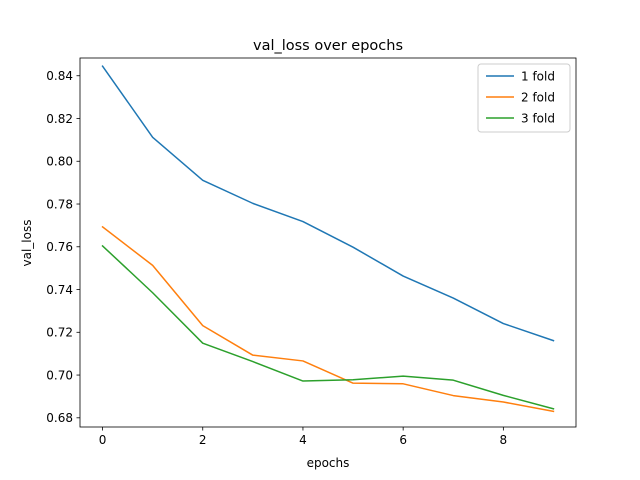 This screenshot has height=480, width=640. What do you see at coordinates (303, 440) in the screenshot?
I see `x-tick-label: 4` at bounding box center [303, 440].